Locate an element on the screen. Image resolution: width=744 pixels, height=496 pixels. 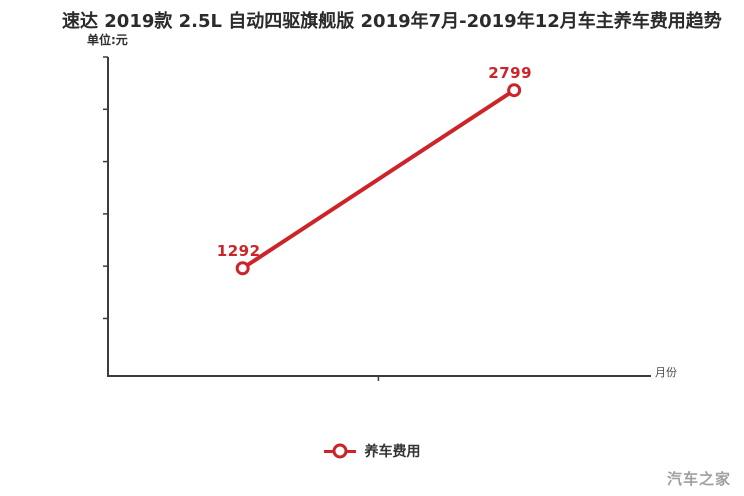
watermark-autohome: 汽车之家 is located at coordinates (698, 479).